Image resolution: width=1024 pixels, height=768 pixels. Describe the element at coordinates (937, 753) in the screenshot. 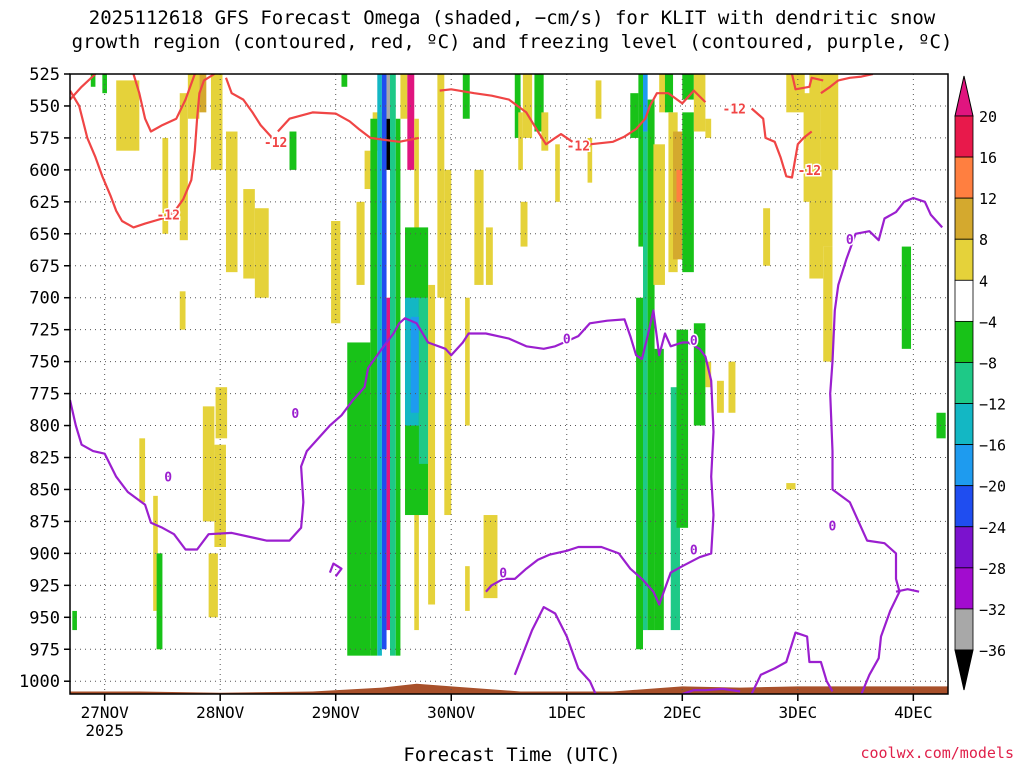

I see `credit-link: coolwx.com/models` at that location.